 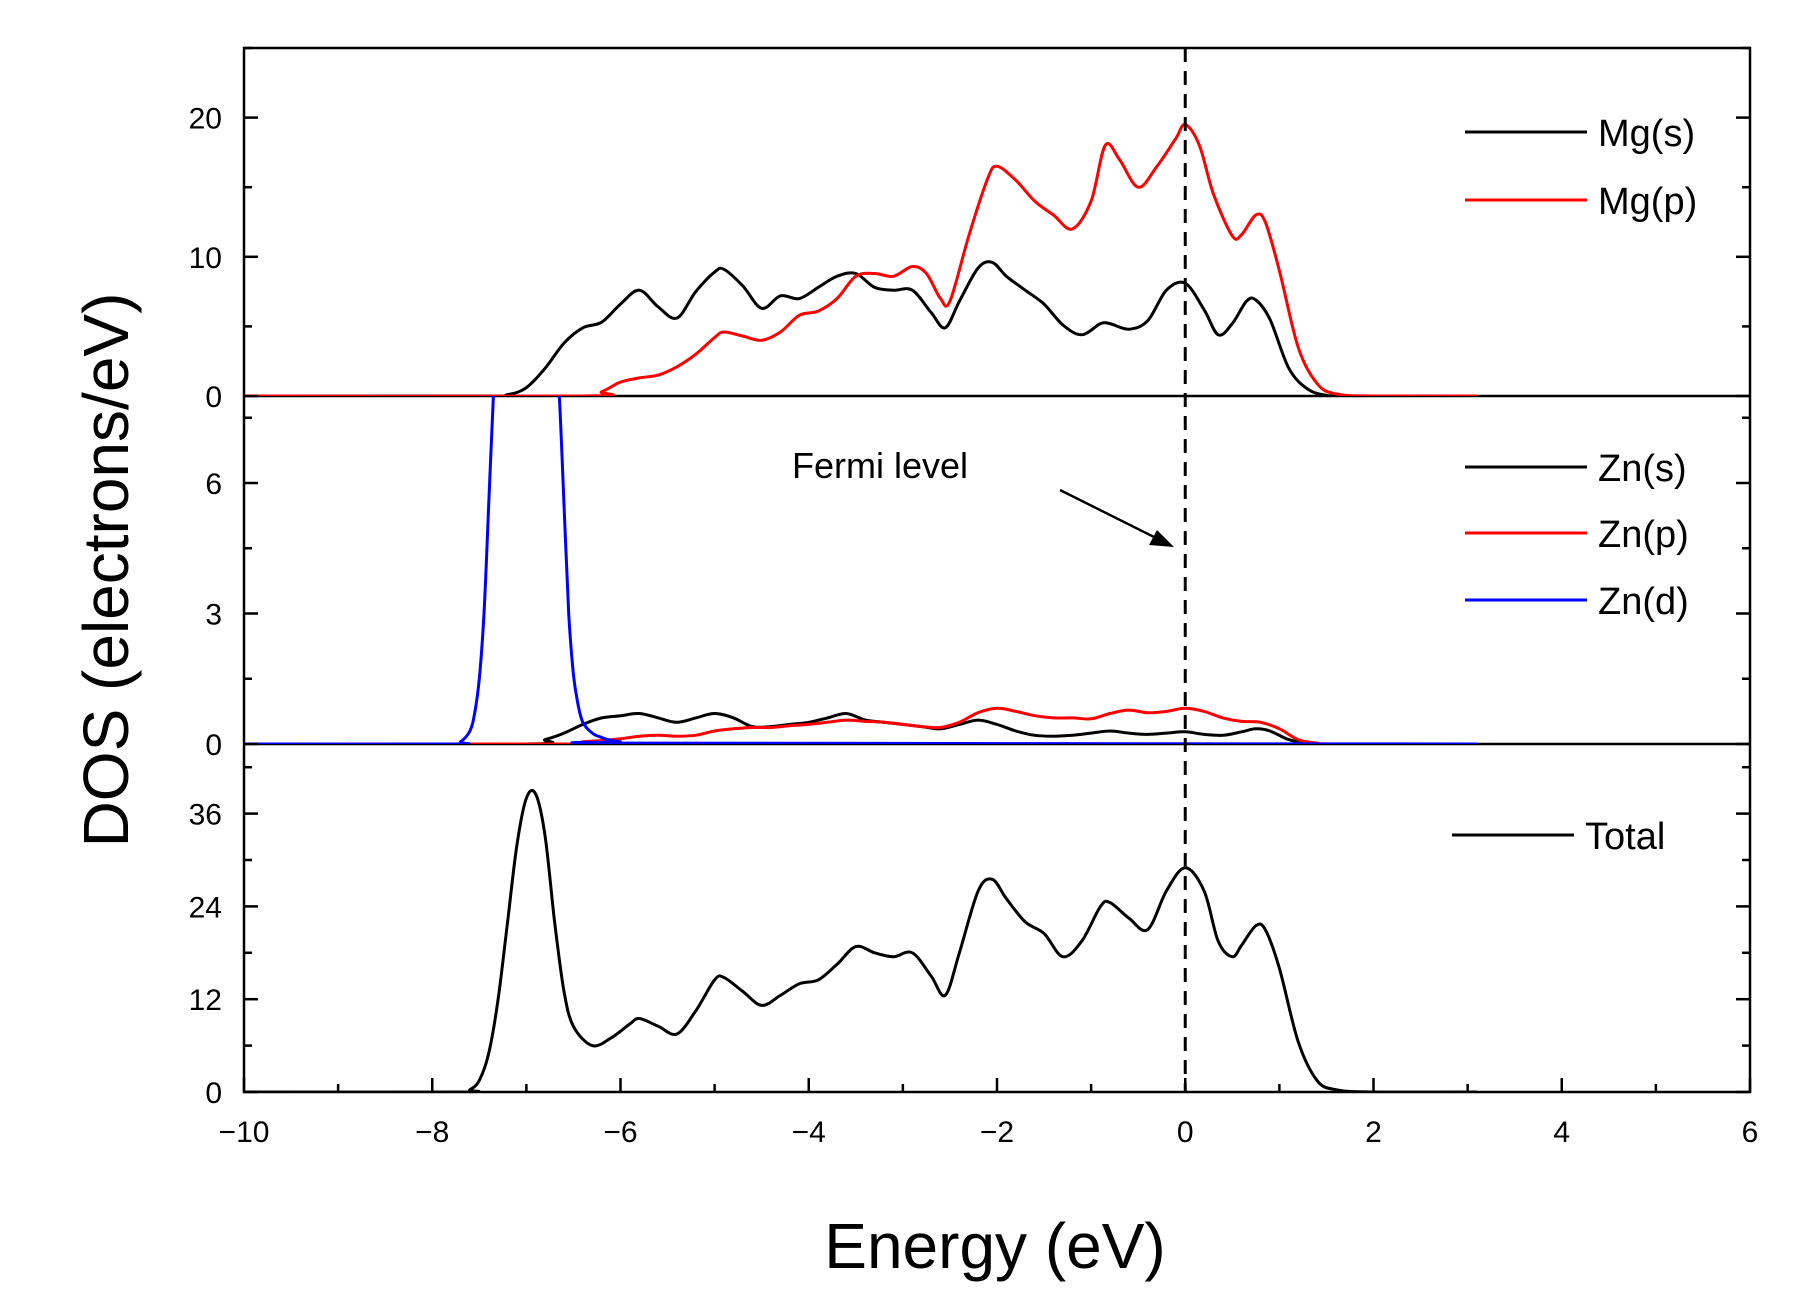 What do you see at coordinates (1642, 469) in the screenshot?
I see `legend-label: Zn(s)` at bounding box center [1642, 469].